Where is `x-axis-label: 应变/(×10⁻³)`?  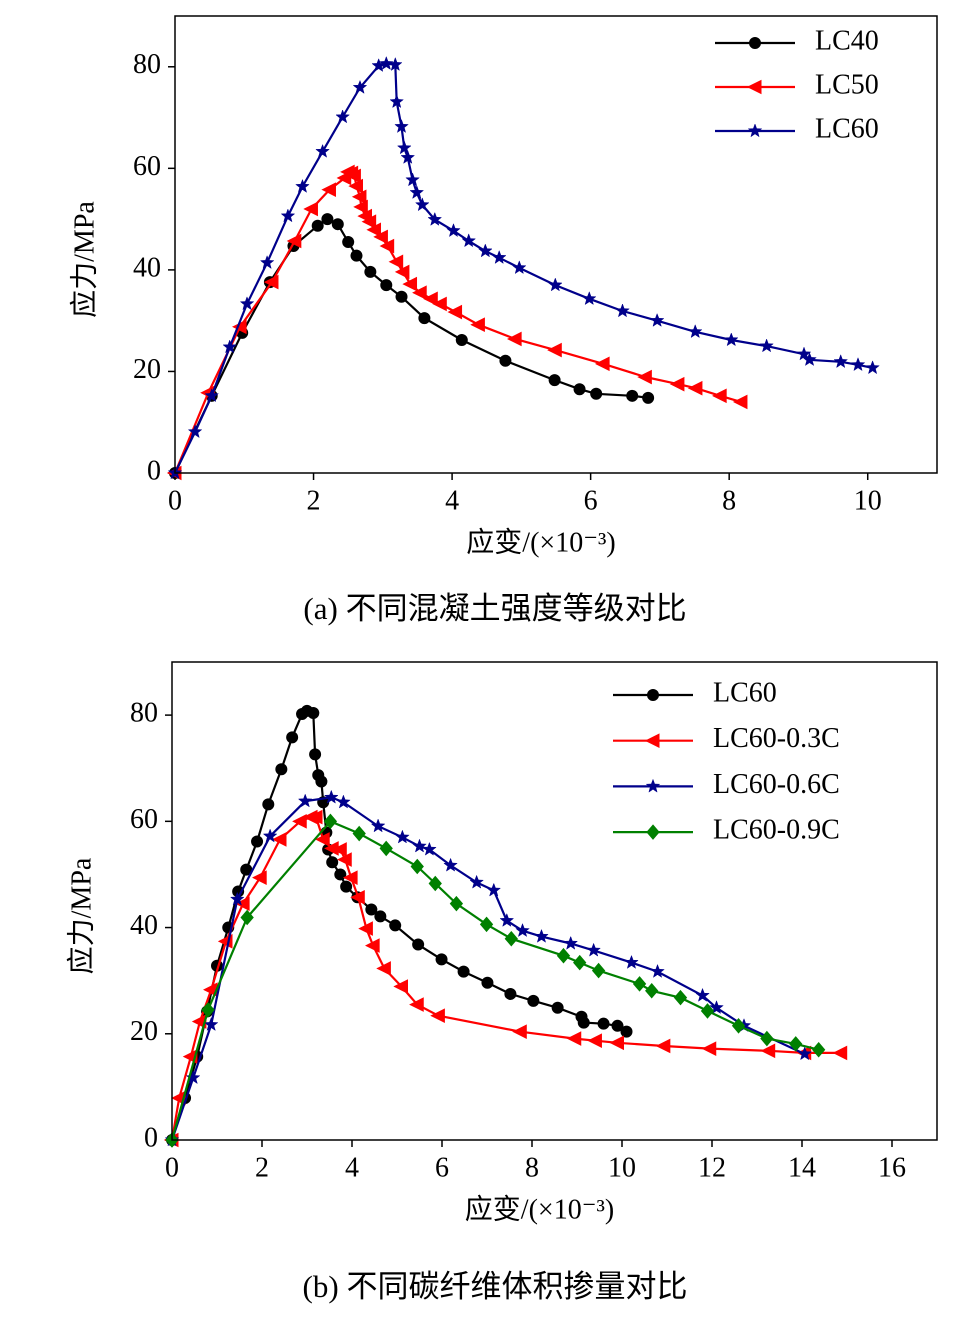
x-axis-label: 应变/(×10⁻³) is located at coordinates (540, 542).